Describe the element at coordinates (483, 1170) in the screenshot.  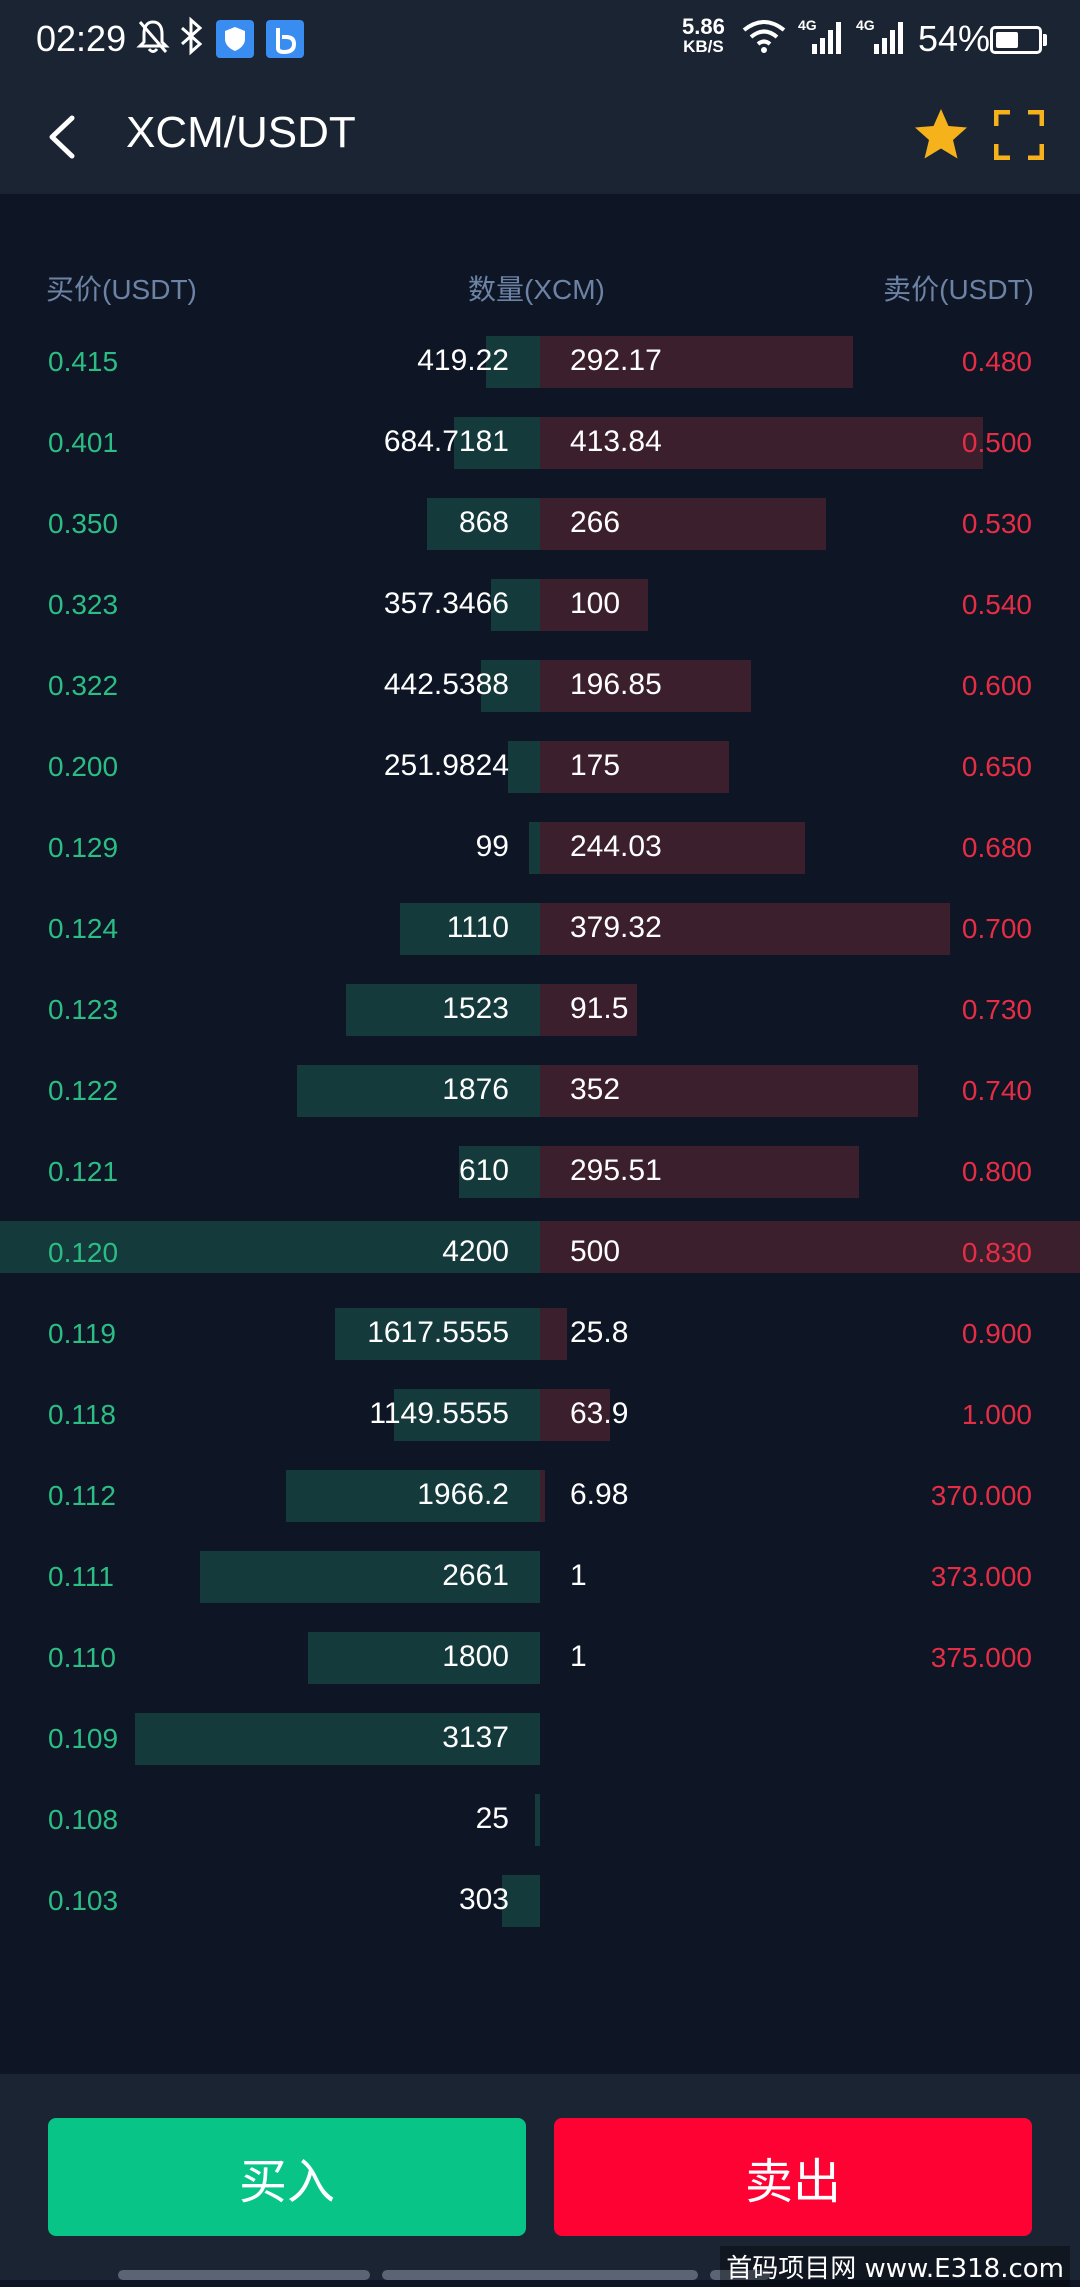
I see `buy-quantity: 610` at that location.